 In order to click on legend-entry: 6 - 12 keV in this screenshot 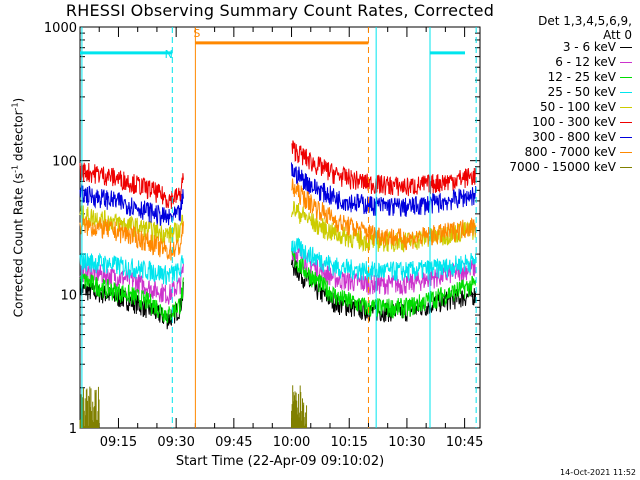, I will do `click(593, 62)`.